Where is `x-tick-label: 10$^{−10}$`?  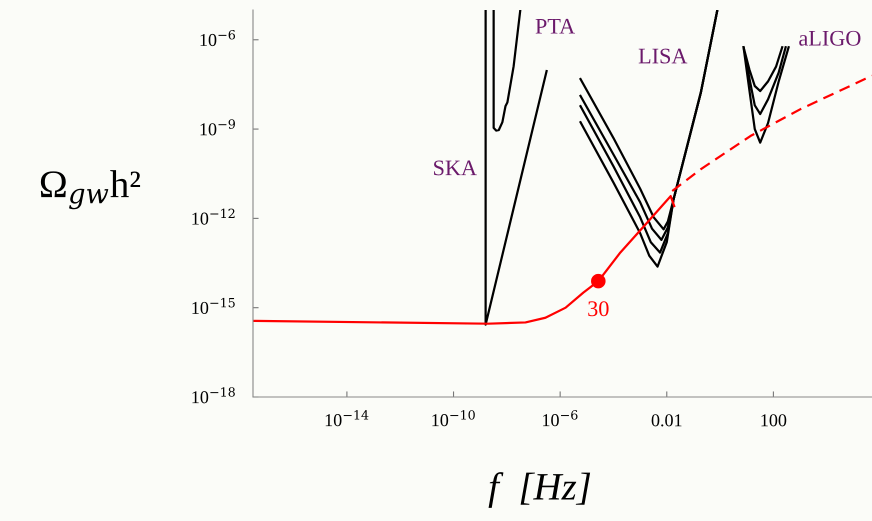 x-tick-label: 10$^{−10}$ is located at coordinates (453, 418).